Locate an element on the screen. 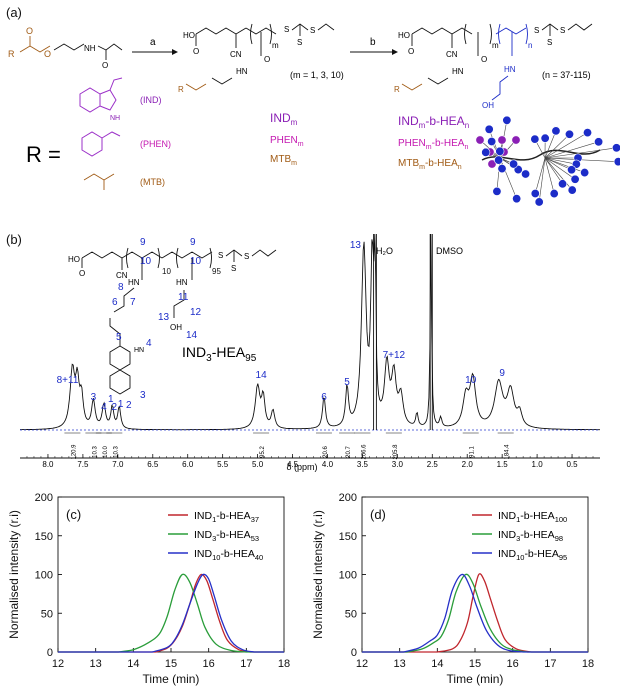  struct-indole-benzene is located at coordinates (120, 382).